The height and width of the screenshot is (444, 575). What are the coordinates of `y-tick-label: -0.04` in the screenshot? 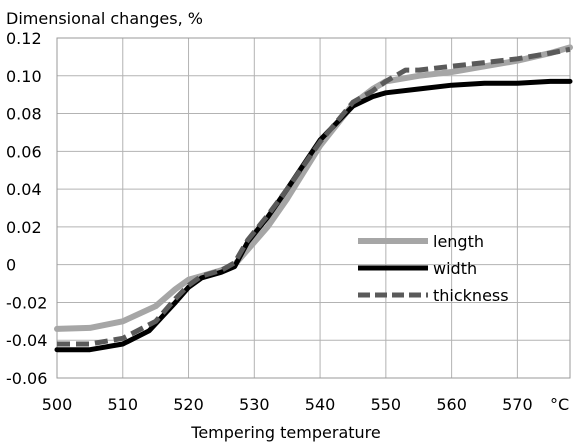 It's located at (26, 340).